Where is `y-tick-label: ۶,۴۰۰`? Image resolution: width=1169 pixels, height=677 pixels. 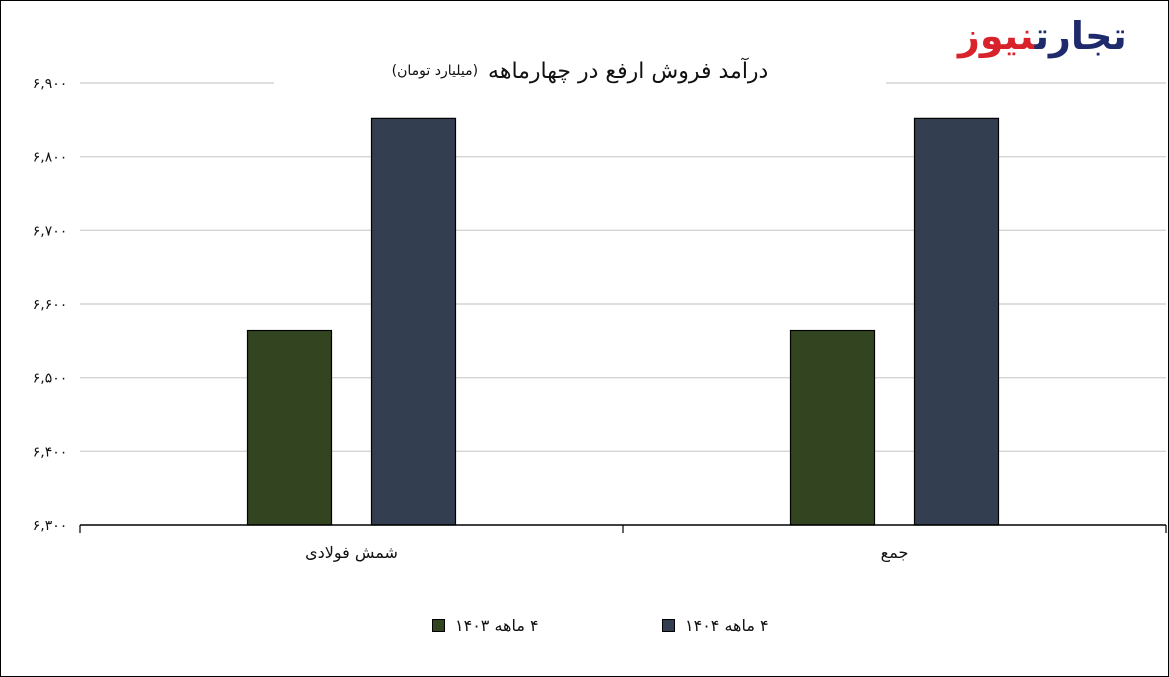
y-tick-label: ۶,۴۰۰ is located at coordinates (50, 452).